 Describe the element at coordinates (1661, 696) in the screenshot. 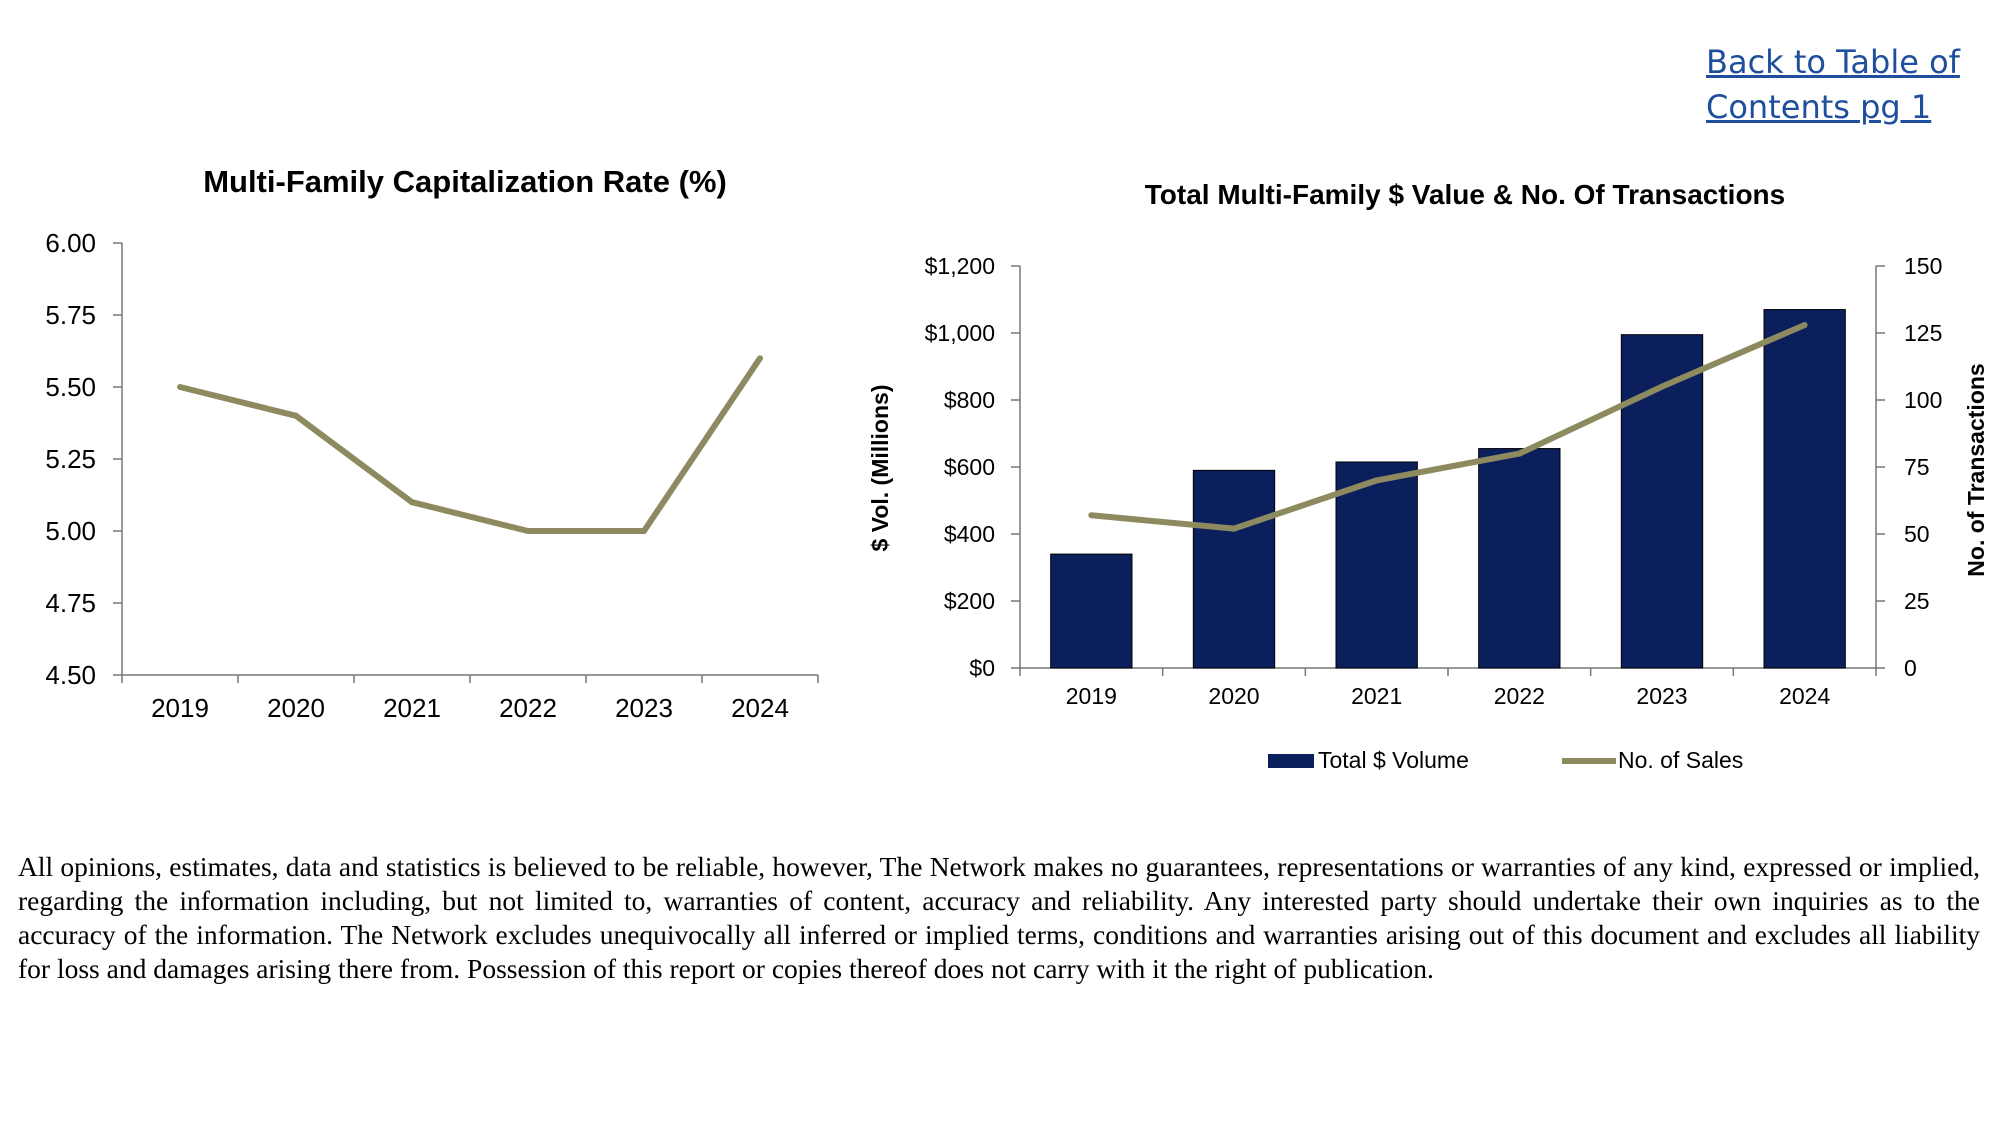

I see `volume-x-tick-label: 2023` at that location.